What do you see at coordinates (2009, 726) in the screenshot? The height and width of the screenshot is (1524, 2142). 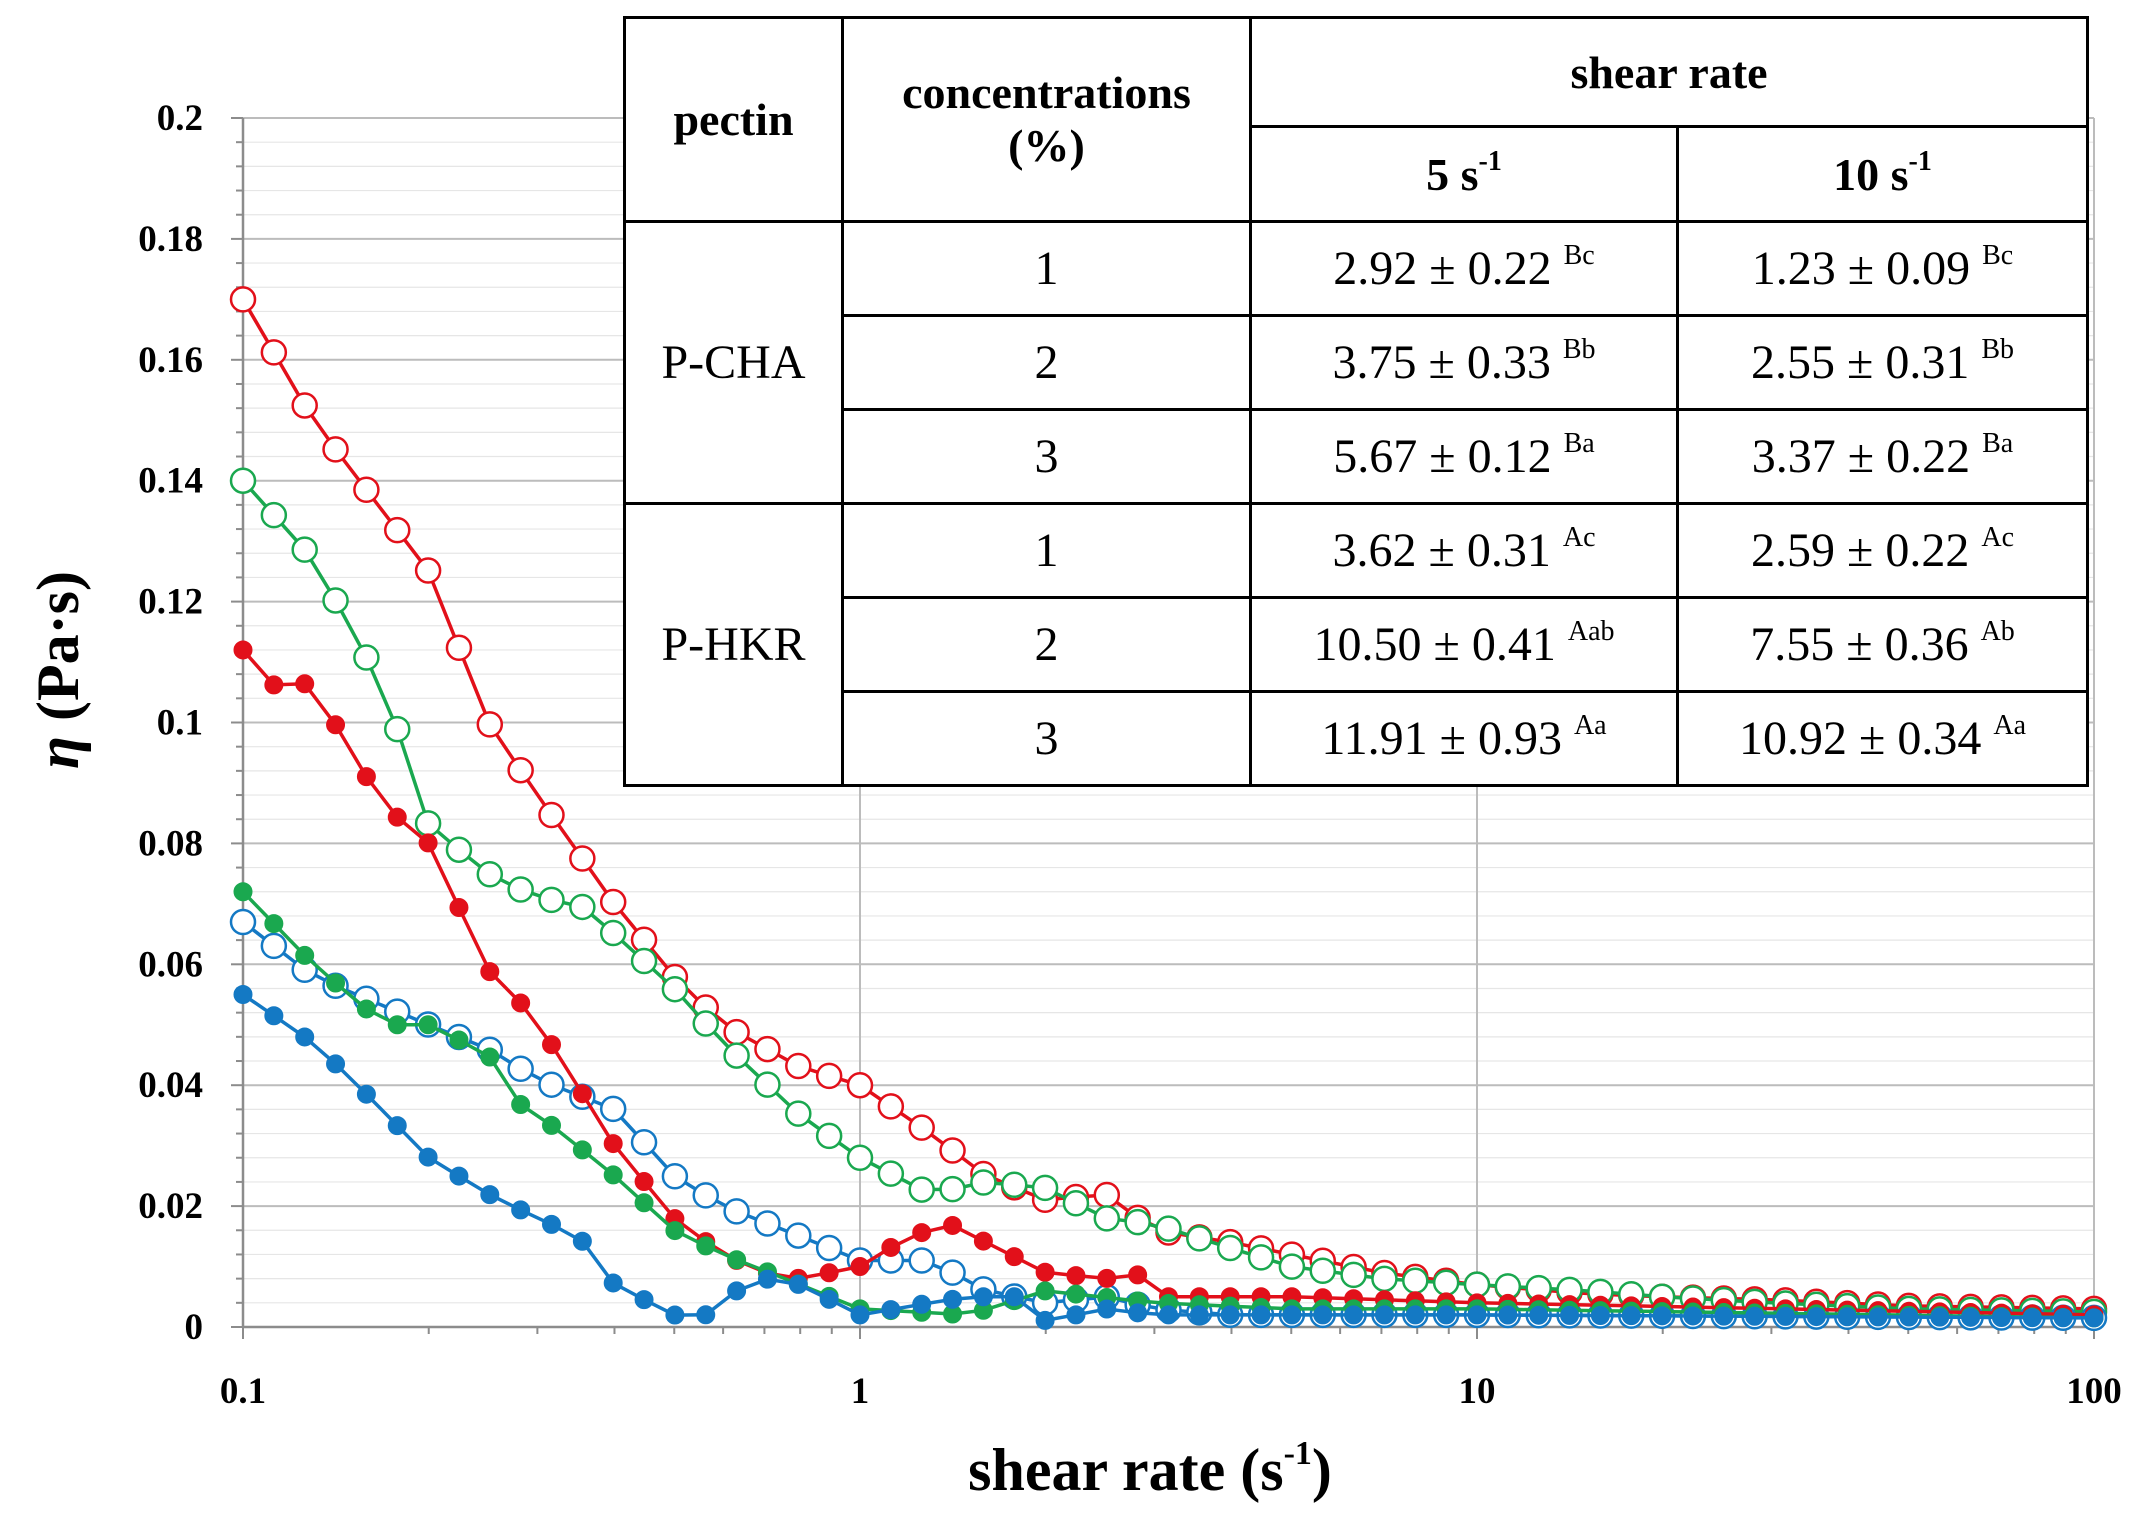 I see `value-10s-sup: Aa` at bounding box center [2009, 726].